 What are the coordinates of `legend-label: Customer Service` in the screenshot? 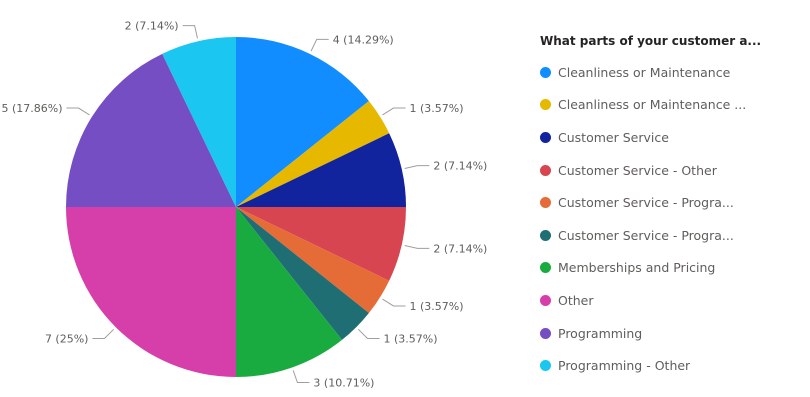 It's located at (613, 137).